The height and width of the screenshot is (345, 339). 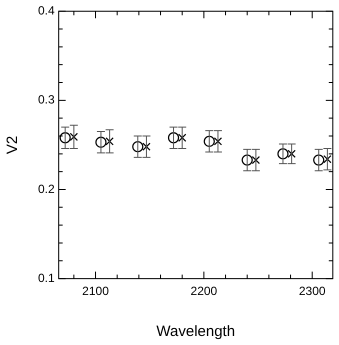 I want to click on y-tick-label: 0.4, so click(x=46, y=11).